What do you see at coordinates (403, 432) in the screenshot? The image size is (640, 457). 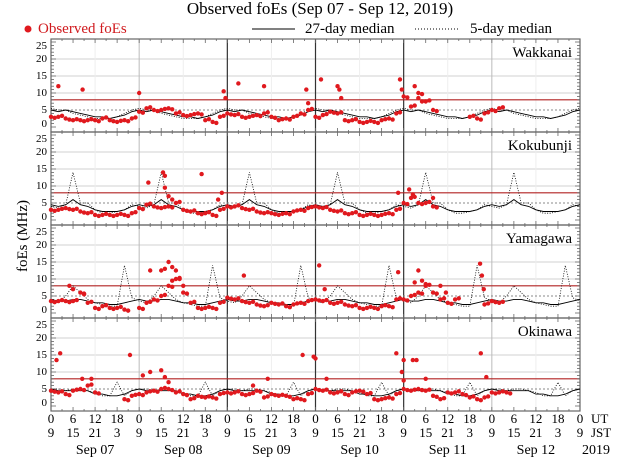 I see `jst-tick-label: 9` at bounding box center [403, 432].